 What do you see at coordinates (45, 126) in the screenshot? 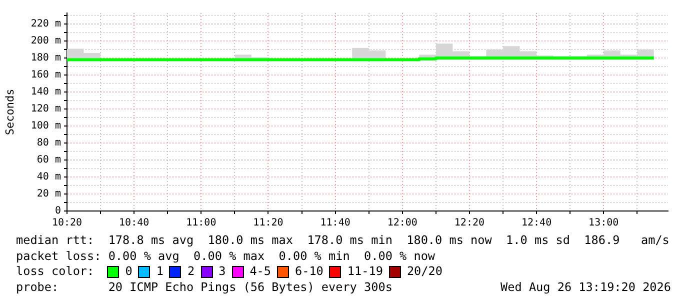
I see `y-tick-label: 100 m` at bounding box center [45, 126].